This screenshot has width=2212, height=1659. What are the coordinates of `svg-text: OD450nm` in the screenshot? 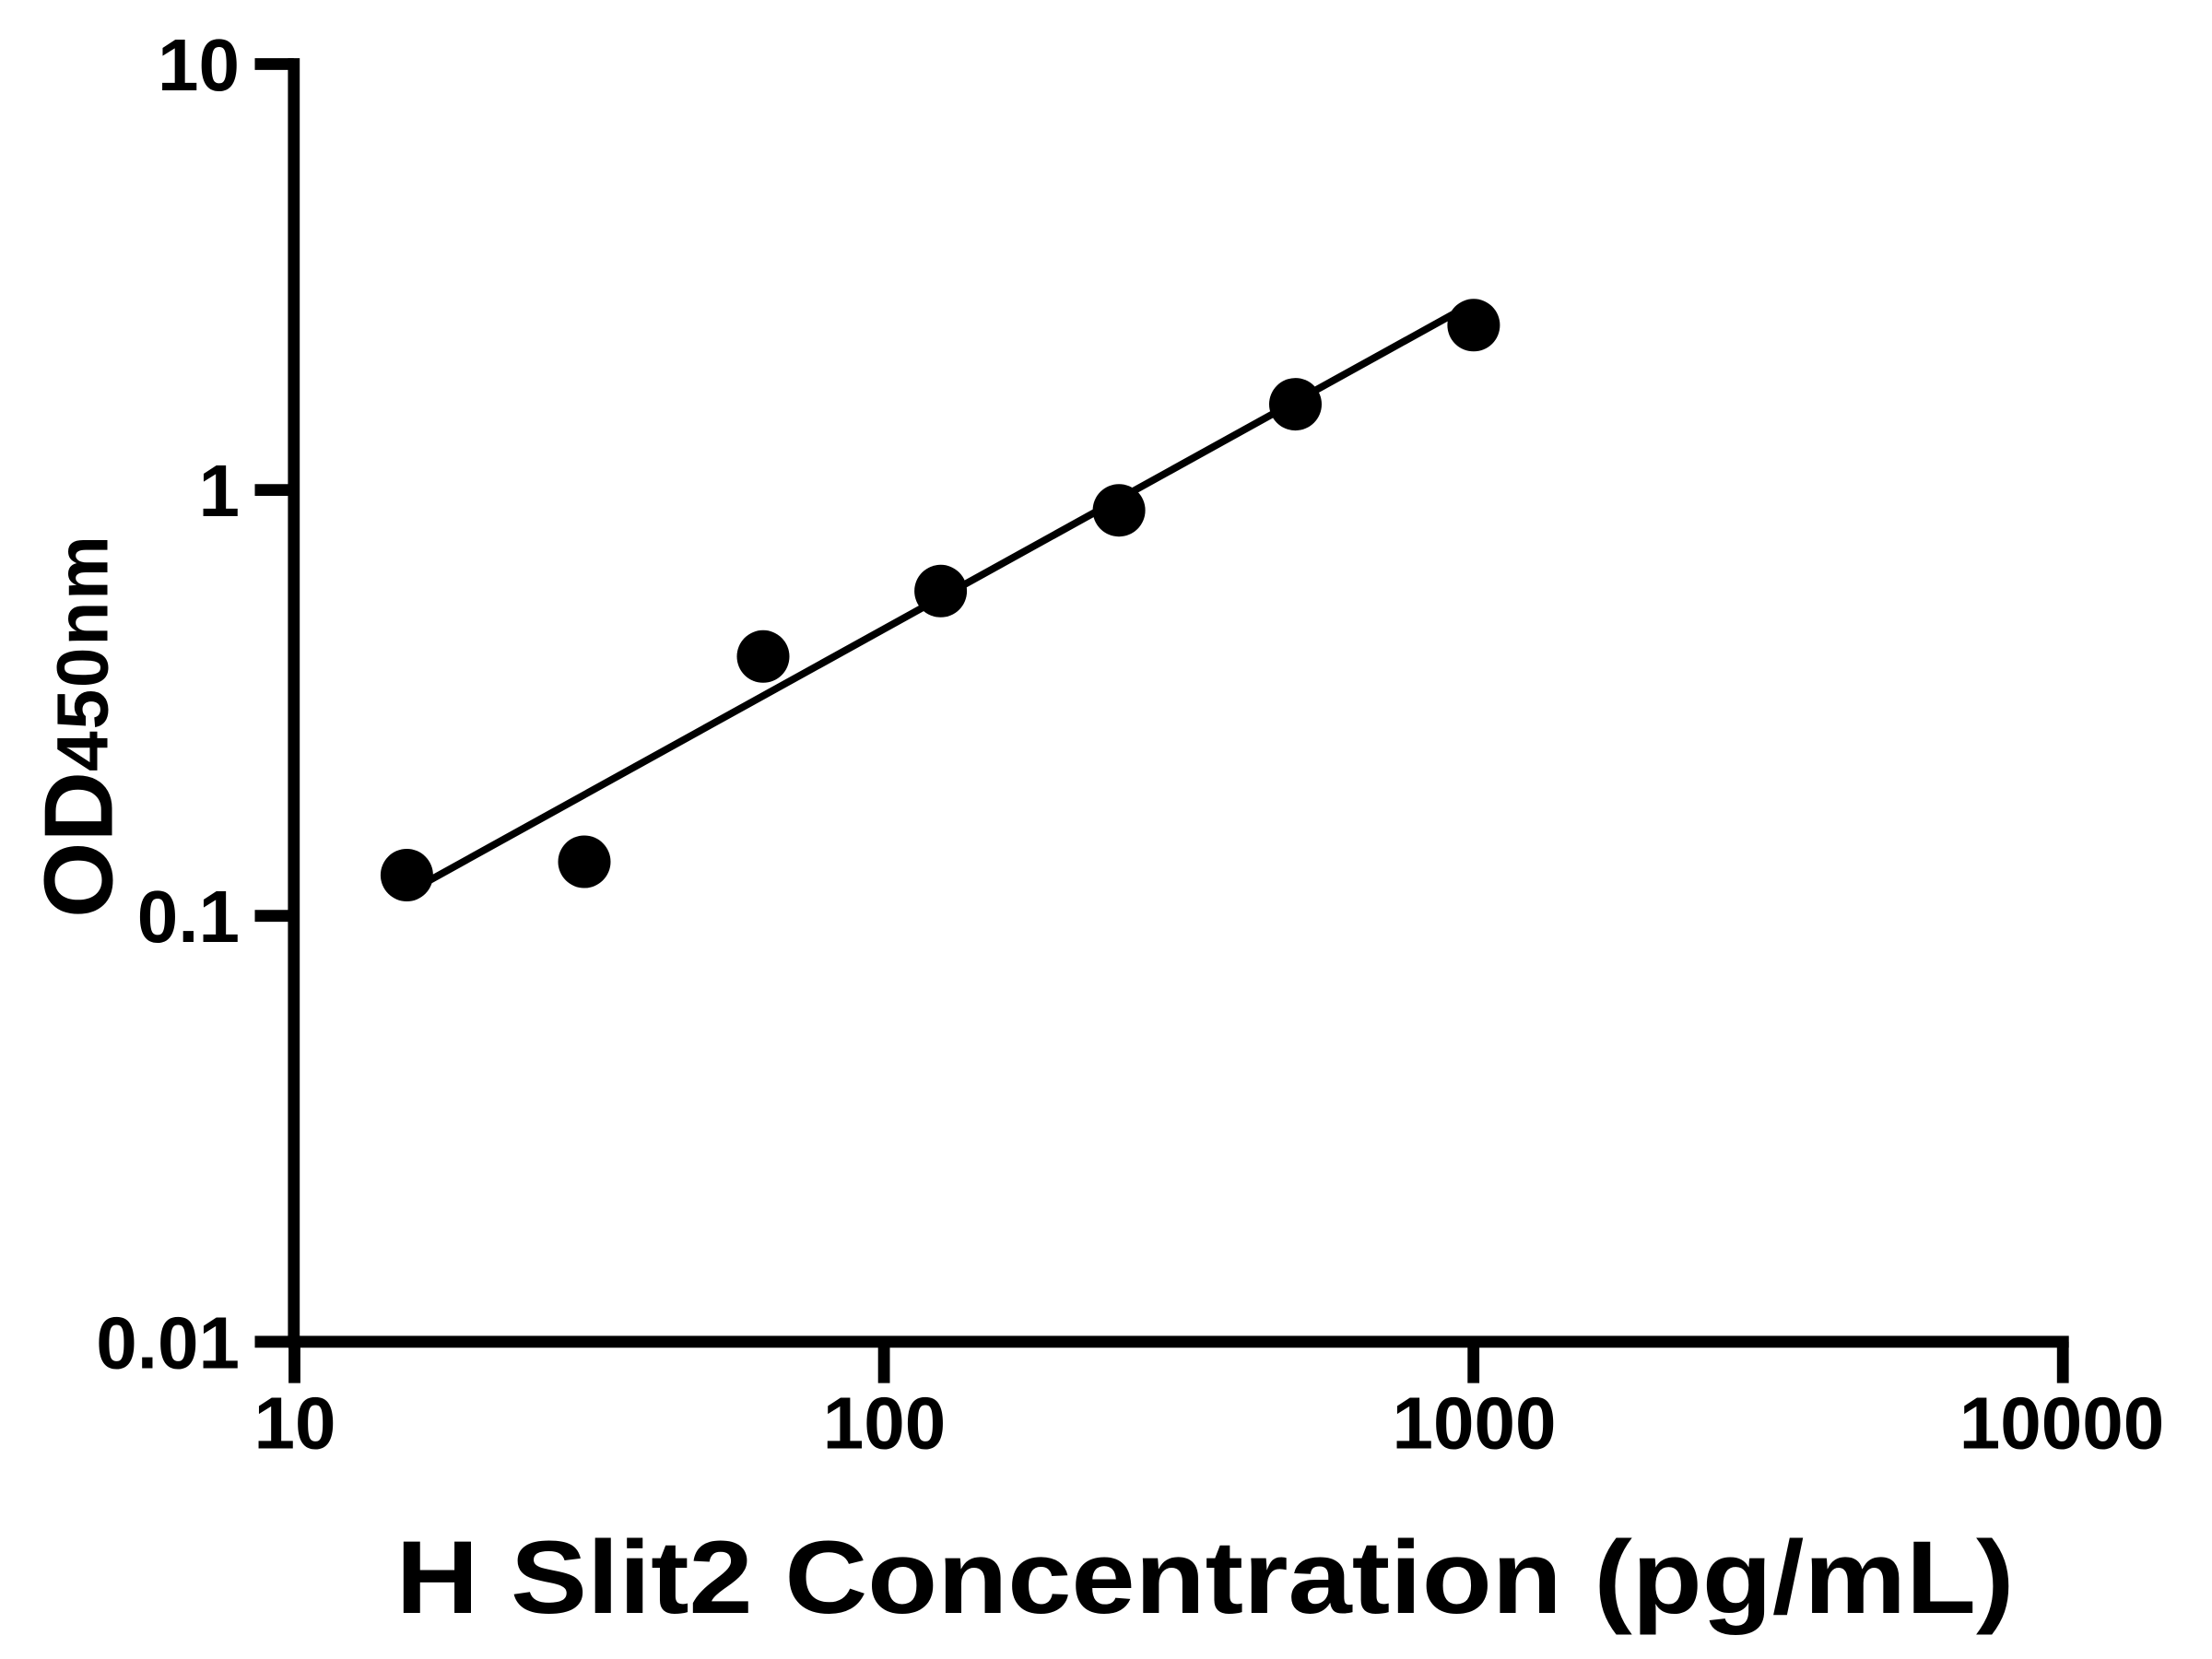 It's located at (79, 726).